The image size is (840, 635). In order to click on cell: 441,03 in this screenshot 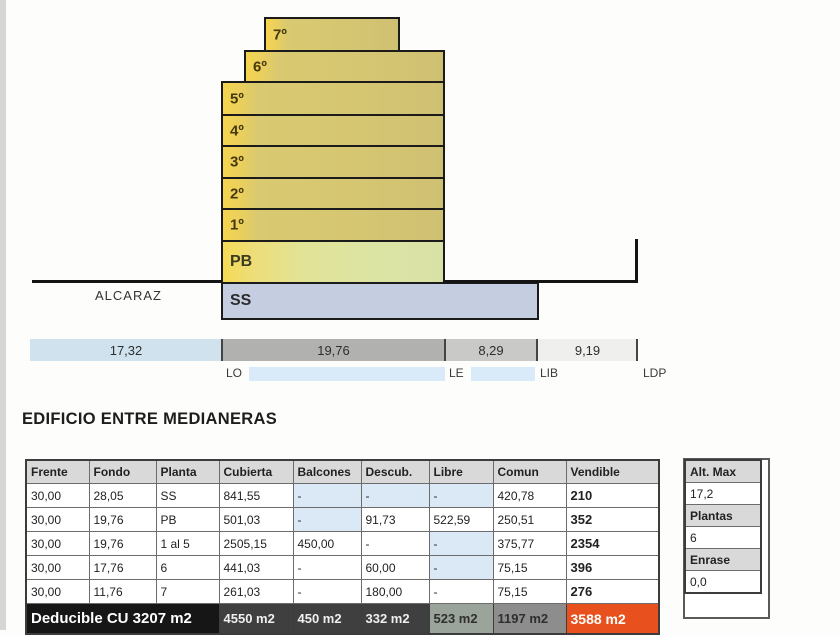, I will do `click(256, 567)`.